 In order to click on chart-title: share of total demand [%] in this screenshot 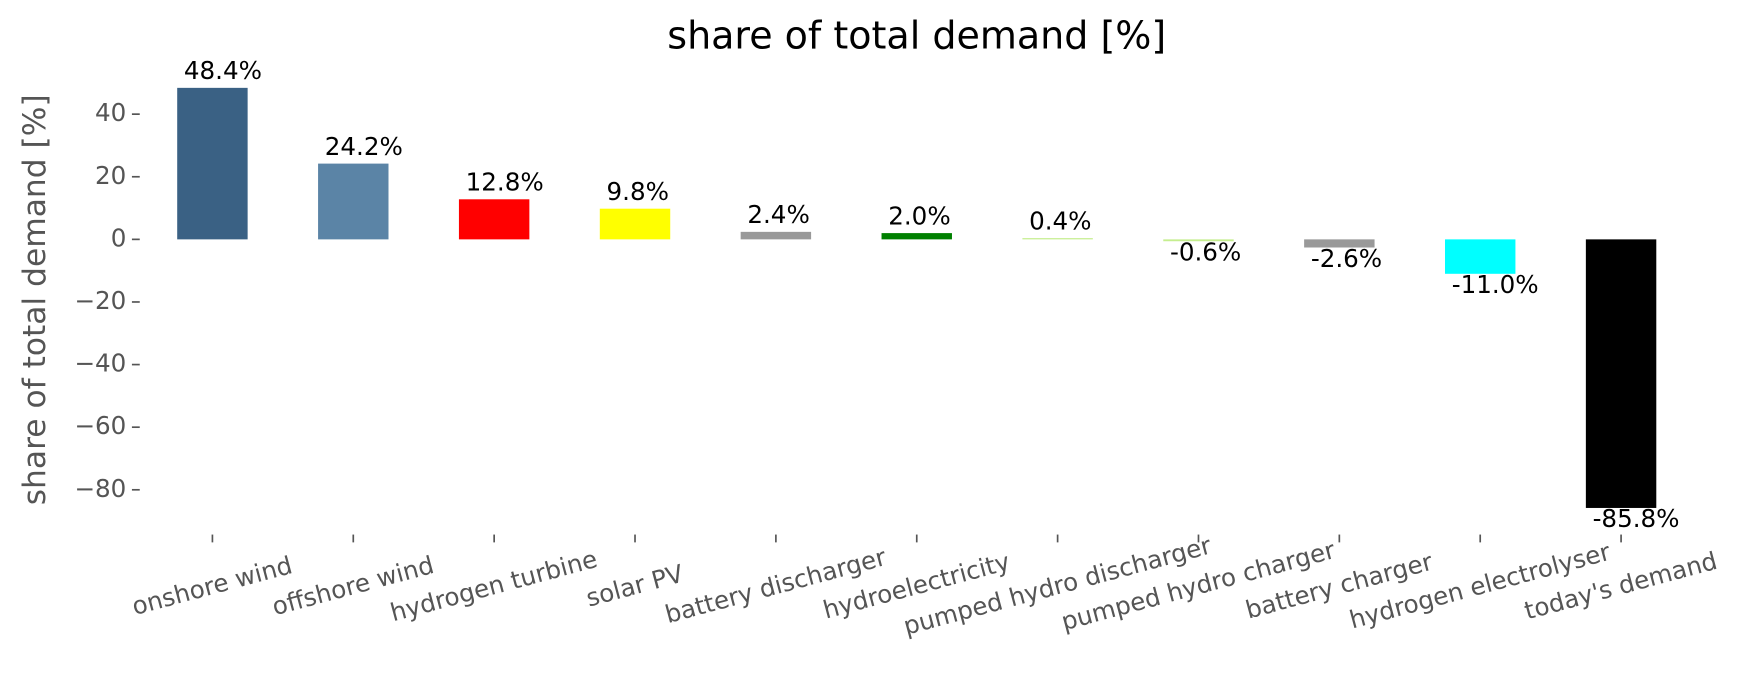, I will do `click(916, 36)`.